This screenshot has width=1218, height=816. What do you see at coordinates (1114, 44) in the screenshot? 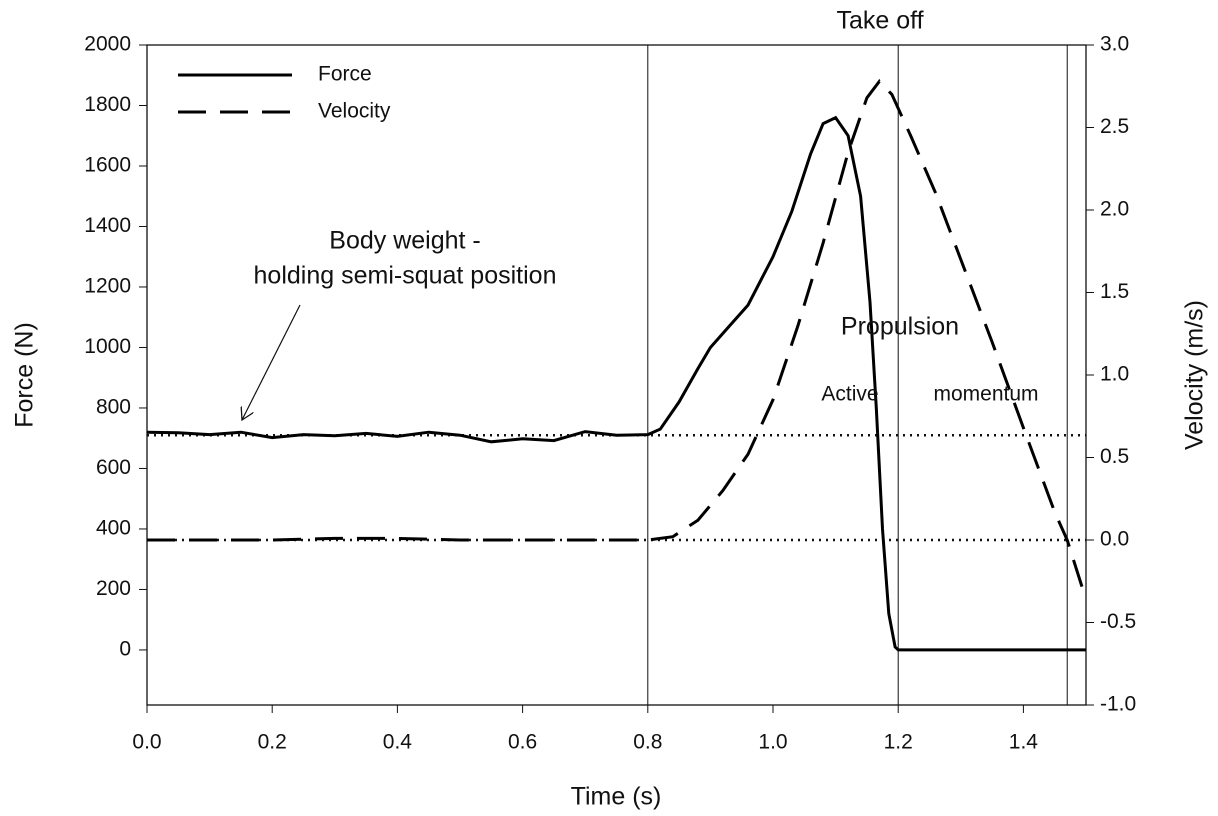
I see `y2-tick-label: 3.0` at bounding box center [1114, 44].